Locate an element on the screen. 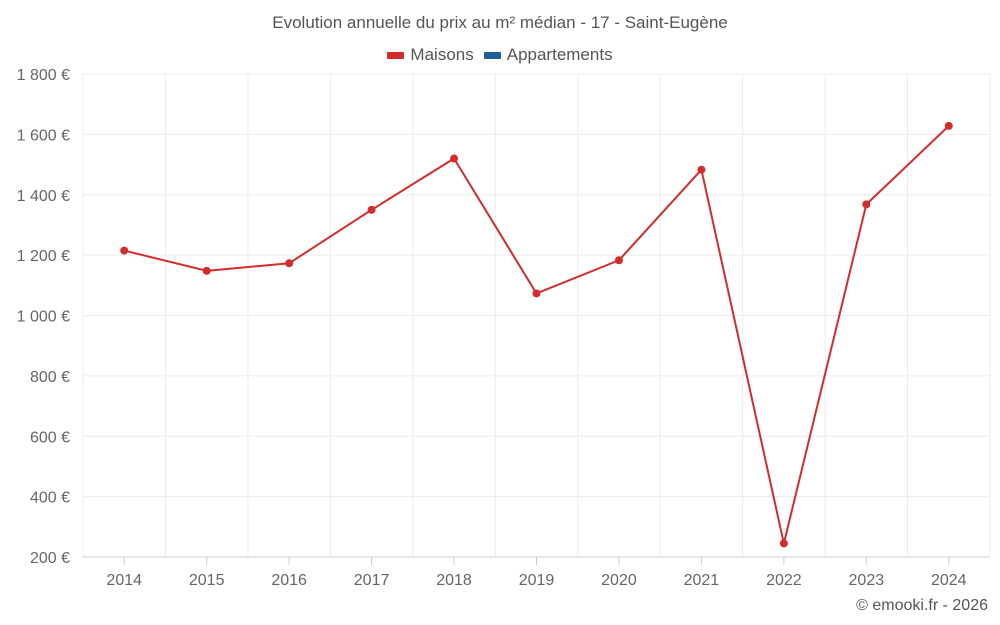 This screenshot has height=625, width=1000. data-point: 2021: 1483 is located at coordinates (701, 169).